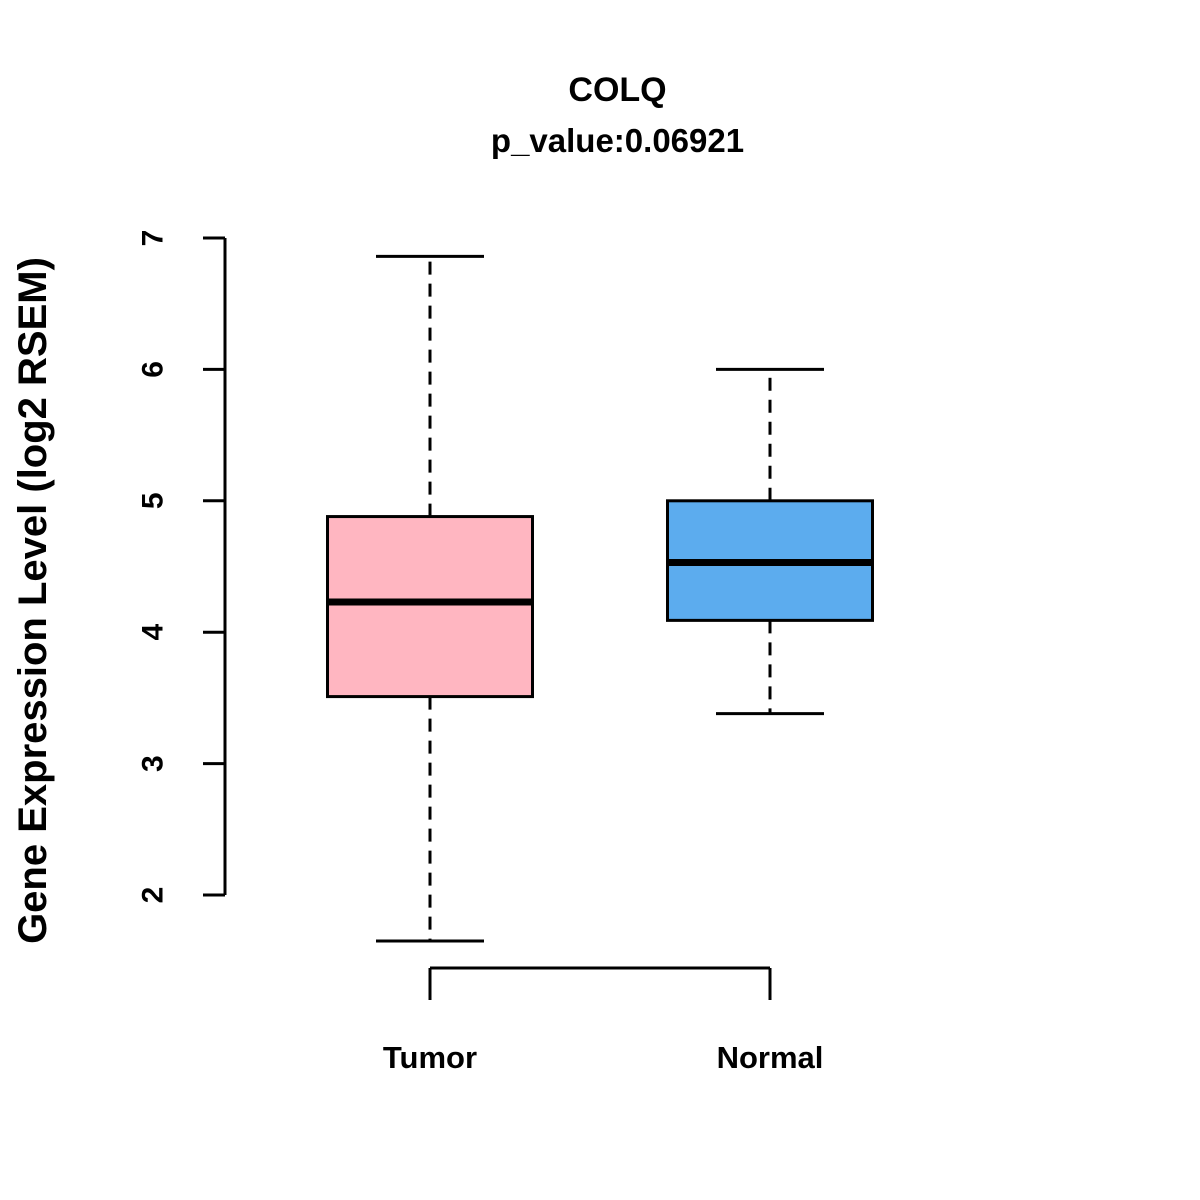 This screenshot has height=1200, width=1200. Describe the element at coordinates (617, 90) in the screenshot. I see `chart-title: COLQ` at that location.